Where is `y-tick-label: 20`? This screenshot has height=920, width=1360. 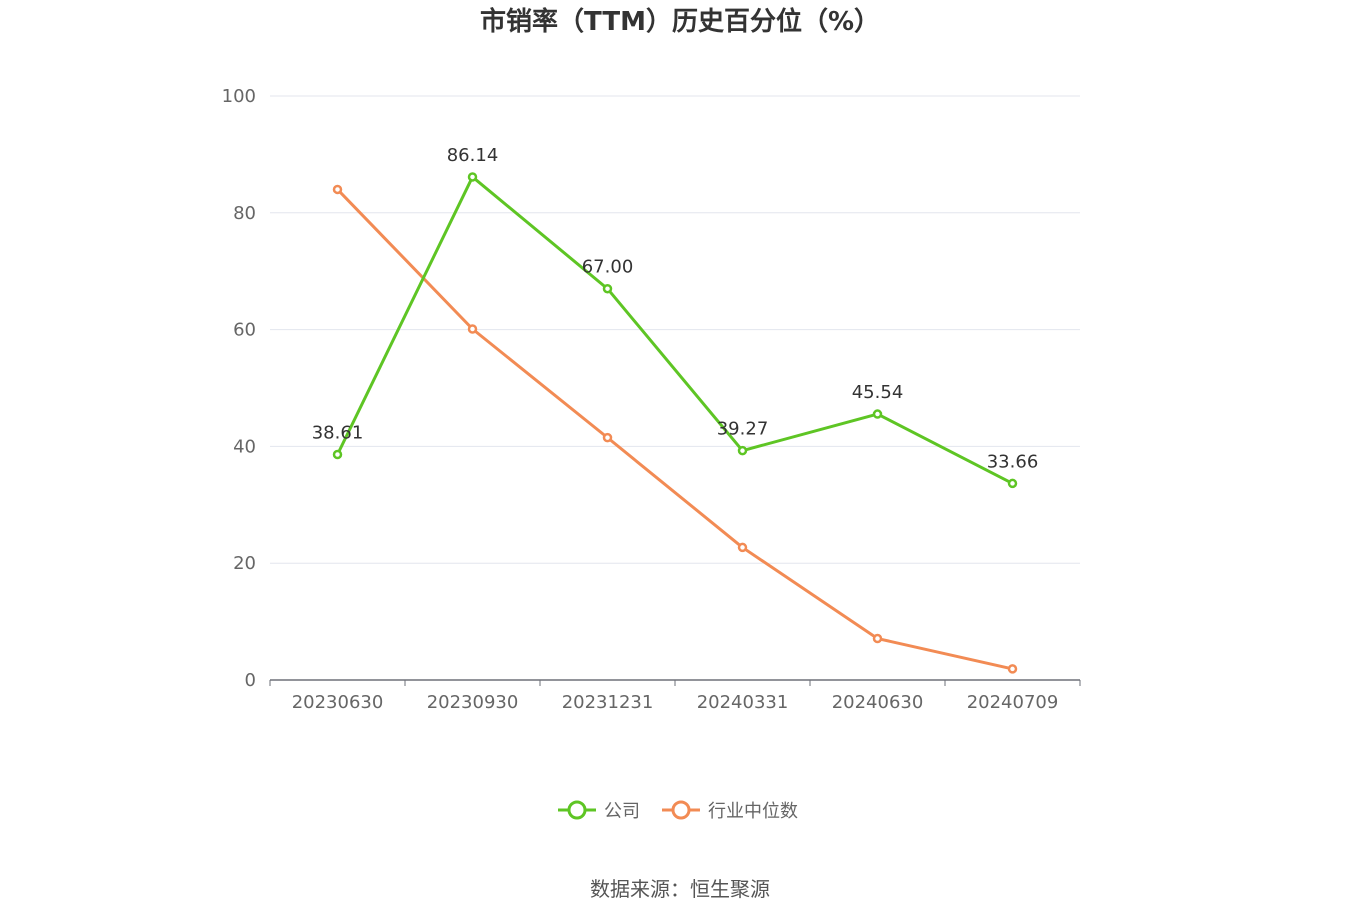
y-tick-label: 20 is located at coordinates (244, 563).